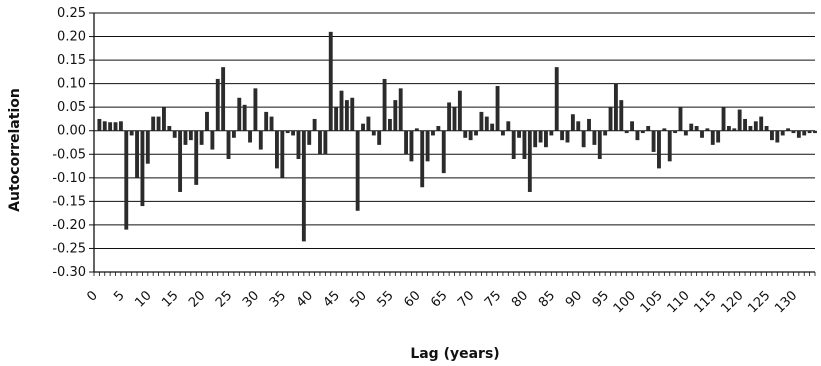  Describe the element at coordinates (625, 302) in the screenshot. I see `x-tick-label: 100` at that location.